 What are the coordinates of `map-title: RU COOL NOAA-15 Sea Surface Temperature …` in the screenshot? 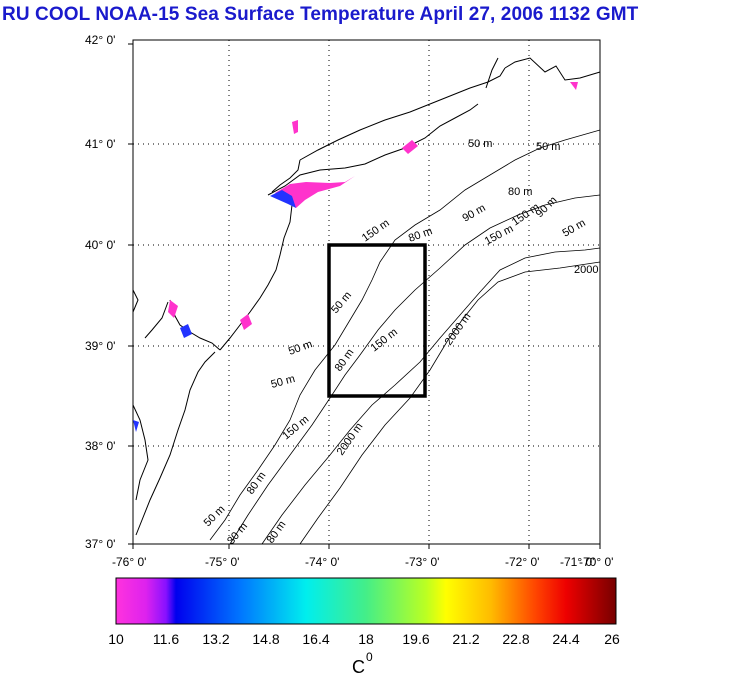 It's located at (320, 14).